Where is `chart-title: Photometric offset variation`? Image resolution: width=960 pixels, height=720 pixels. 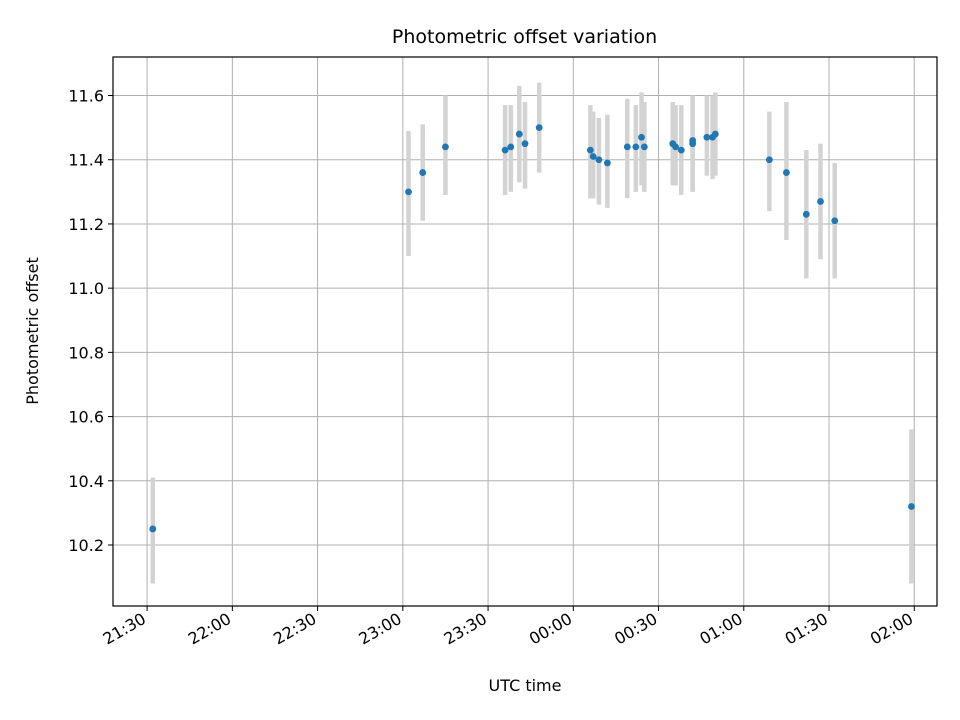 chart-title: Photometric offset variation is located at coordinates (524, 37).